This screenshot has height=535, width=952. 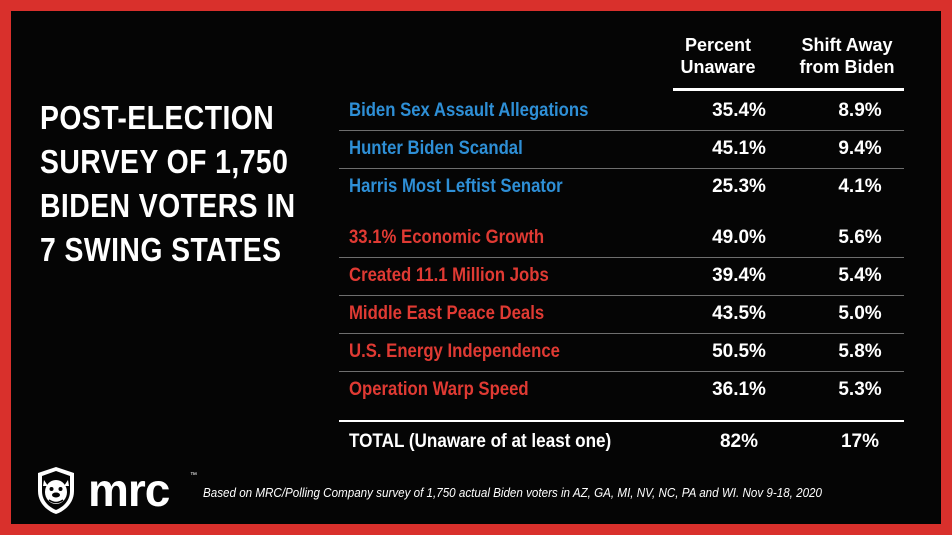 I want to click on title-line: 7 SWING STATES, so click(x=161, y=249).